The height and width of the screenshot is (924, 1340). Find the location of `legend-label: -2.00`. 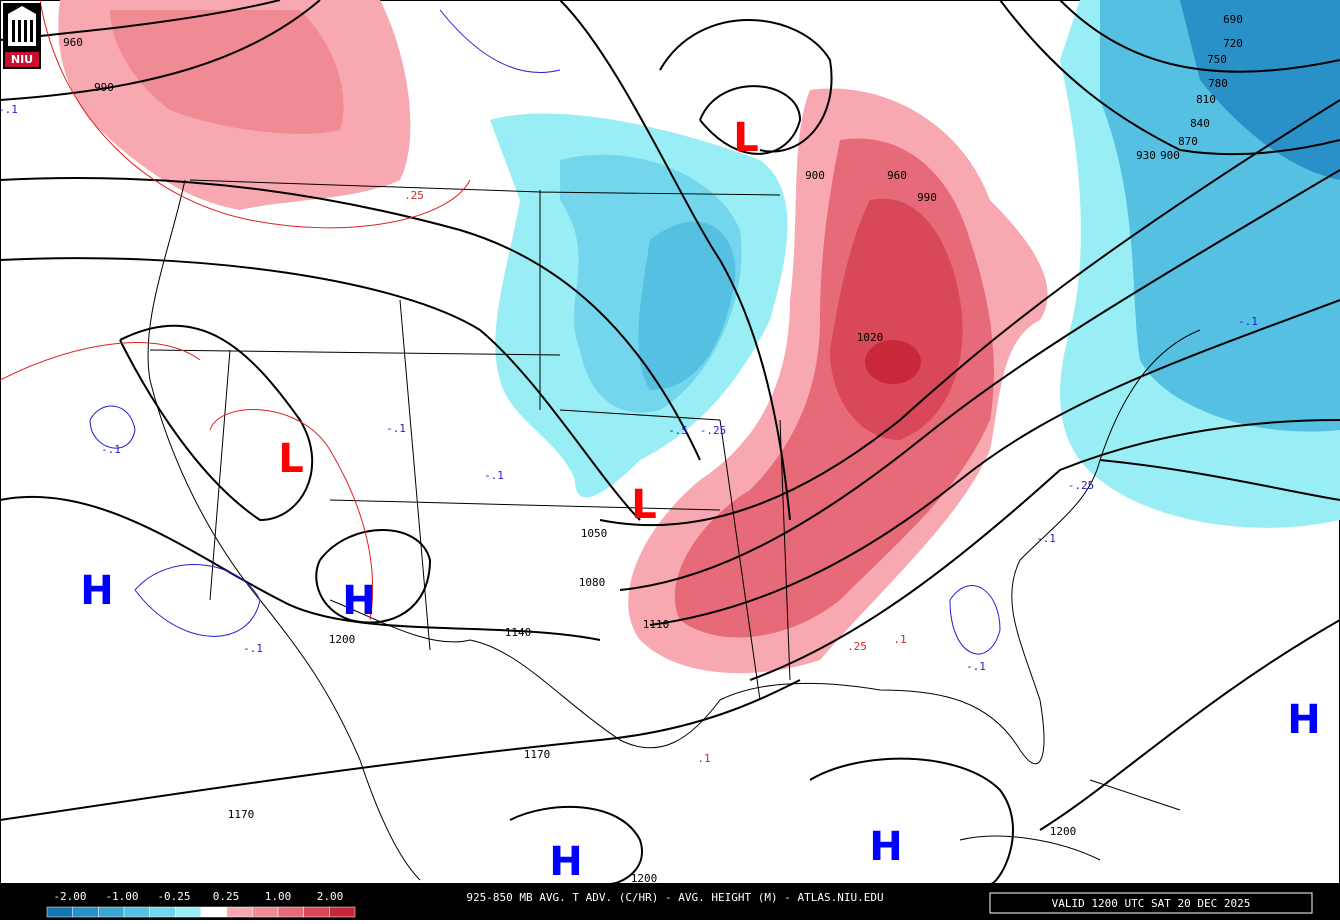

legend-label: -2.00 is located at coordinates (69, 896).